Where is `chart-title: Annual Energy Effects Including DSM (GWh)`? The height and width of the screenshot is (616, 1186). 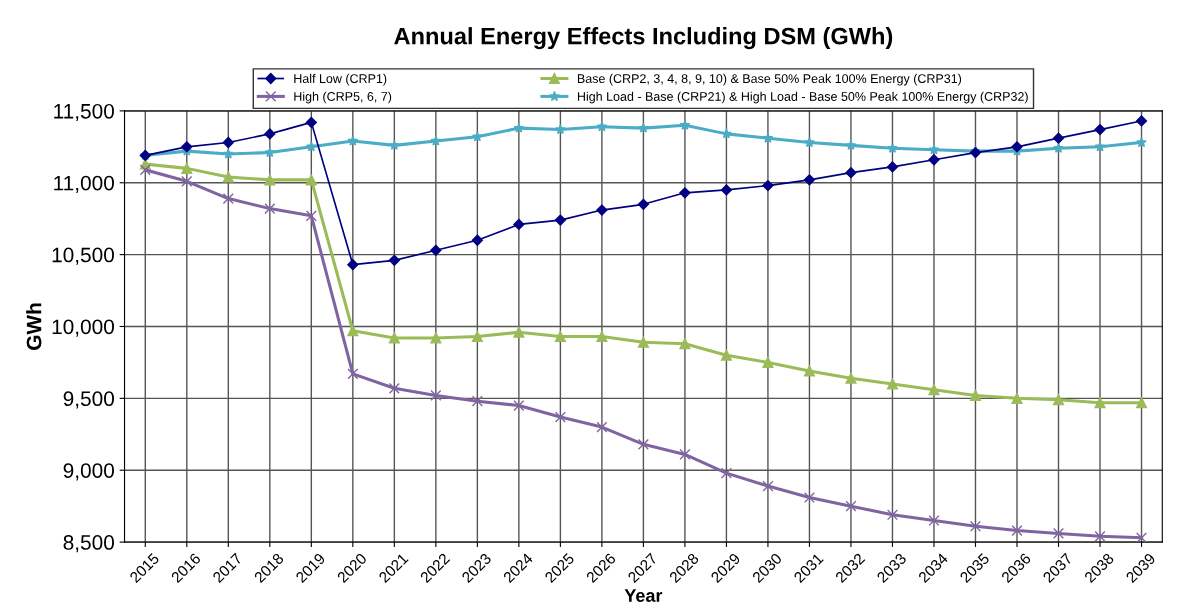
chart-title: Annual Energy Effects Including DSM (GWh) is located at coordinates (643, 38).